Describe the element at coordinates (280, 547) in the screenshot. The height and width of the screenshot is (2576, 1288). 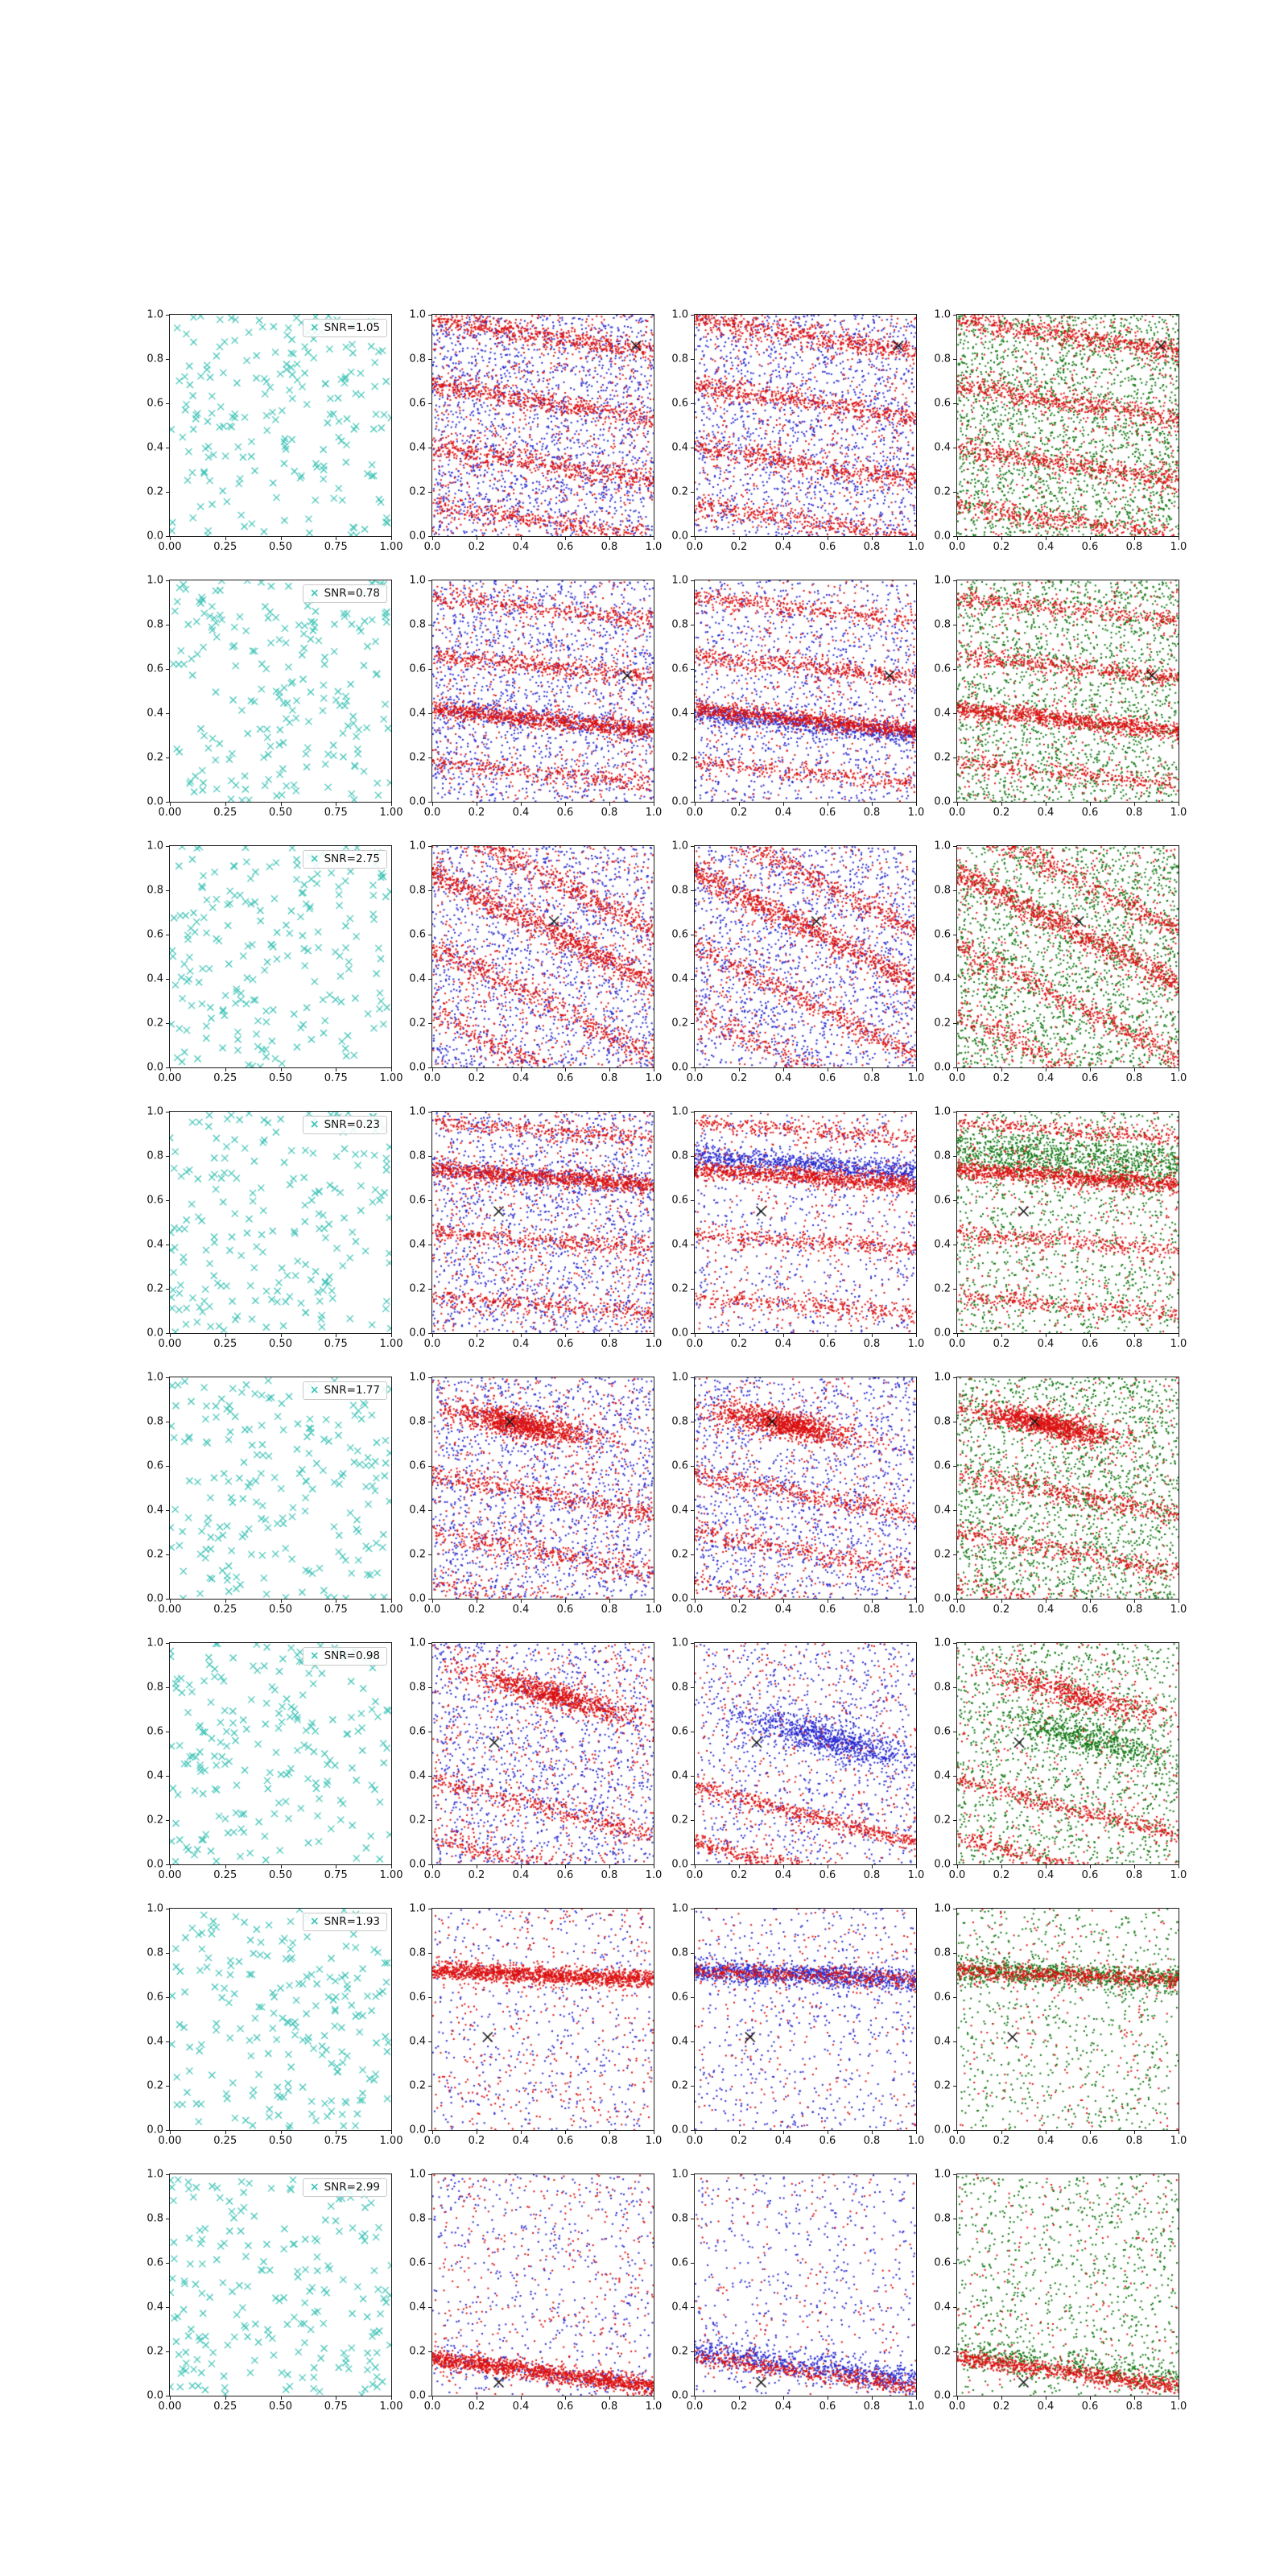
I see `x-tick-label: 0.50` at that location.